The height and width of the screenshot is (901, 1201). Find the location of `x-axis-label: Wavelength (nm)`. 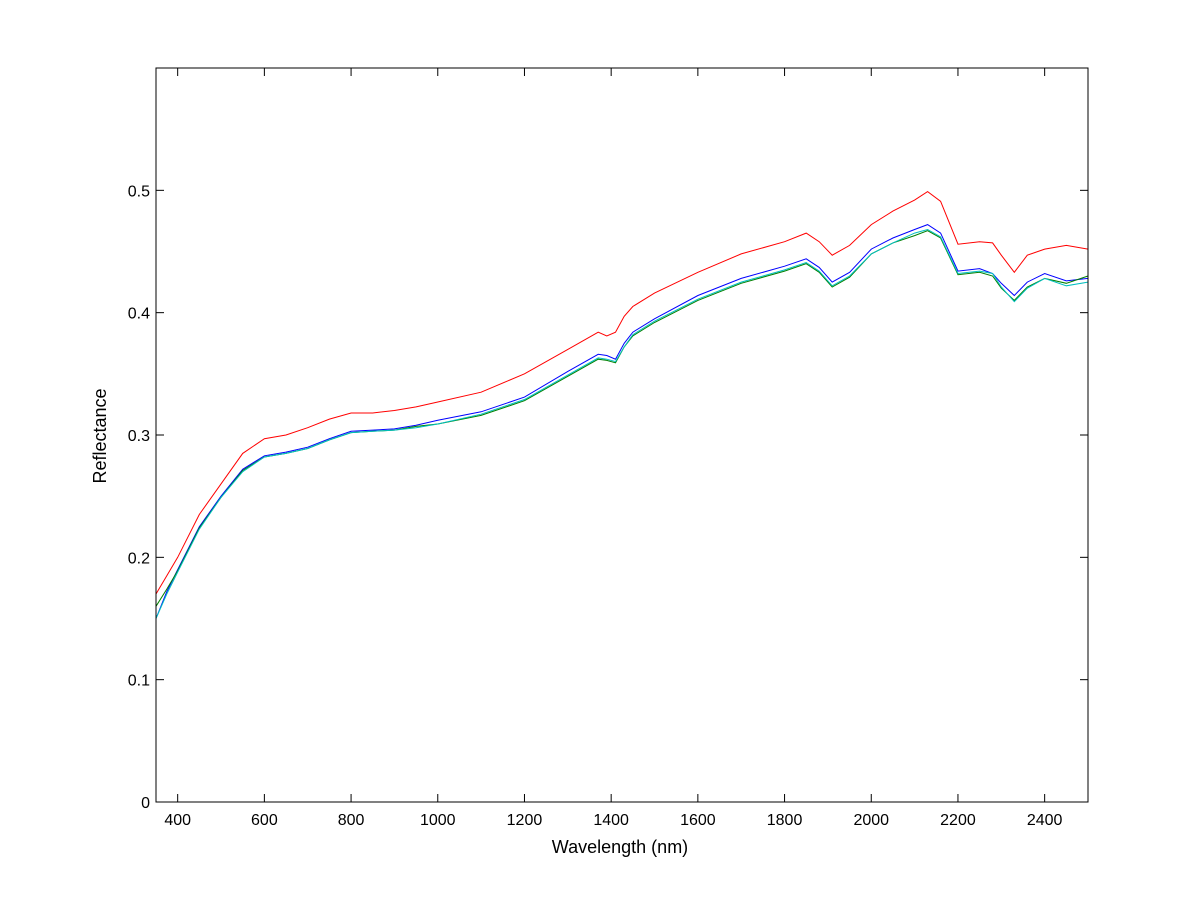

x-axis-label: Wavelength (nm) is located at coordinates (620, 847).